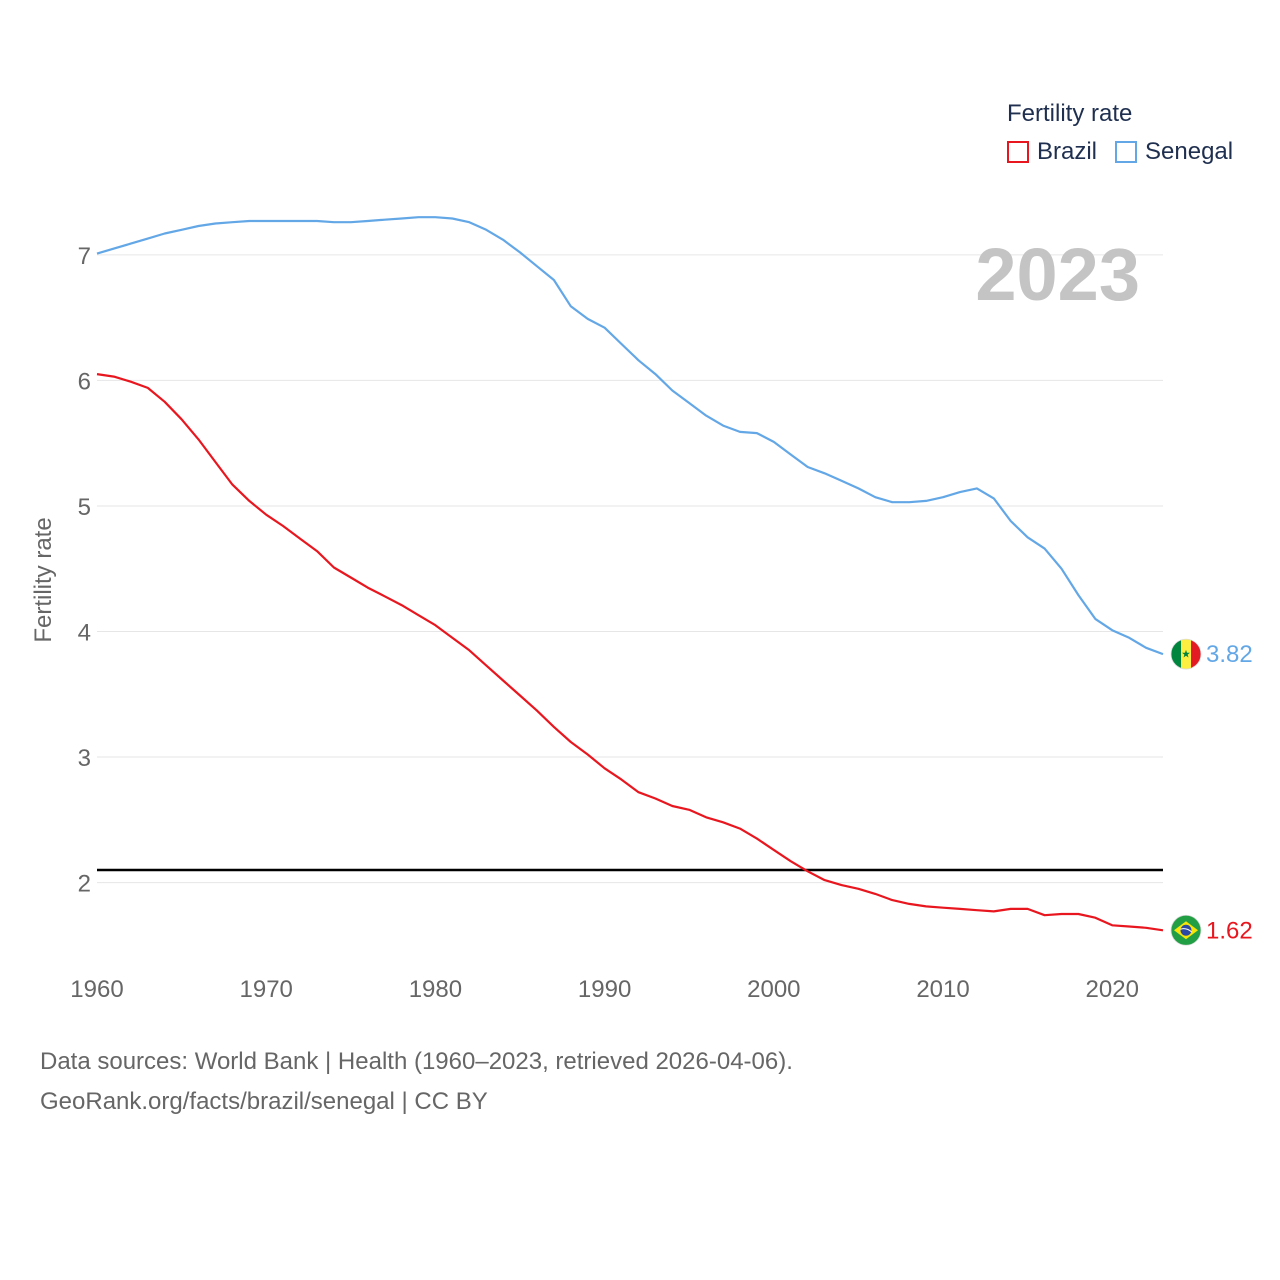 This screenshot has width=1280, height=1280. I want to click on x-tick-label-1970: 1970, so click(266, 989).